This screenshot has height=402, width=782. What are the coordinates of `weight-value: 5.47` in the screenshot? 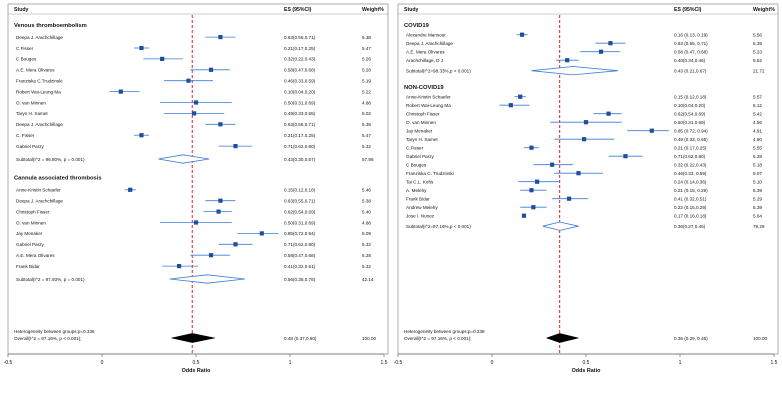 It's located at (366, 48).